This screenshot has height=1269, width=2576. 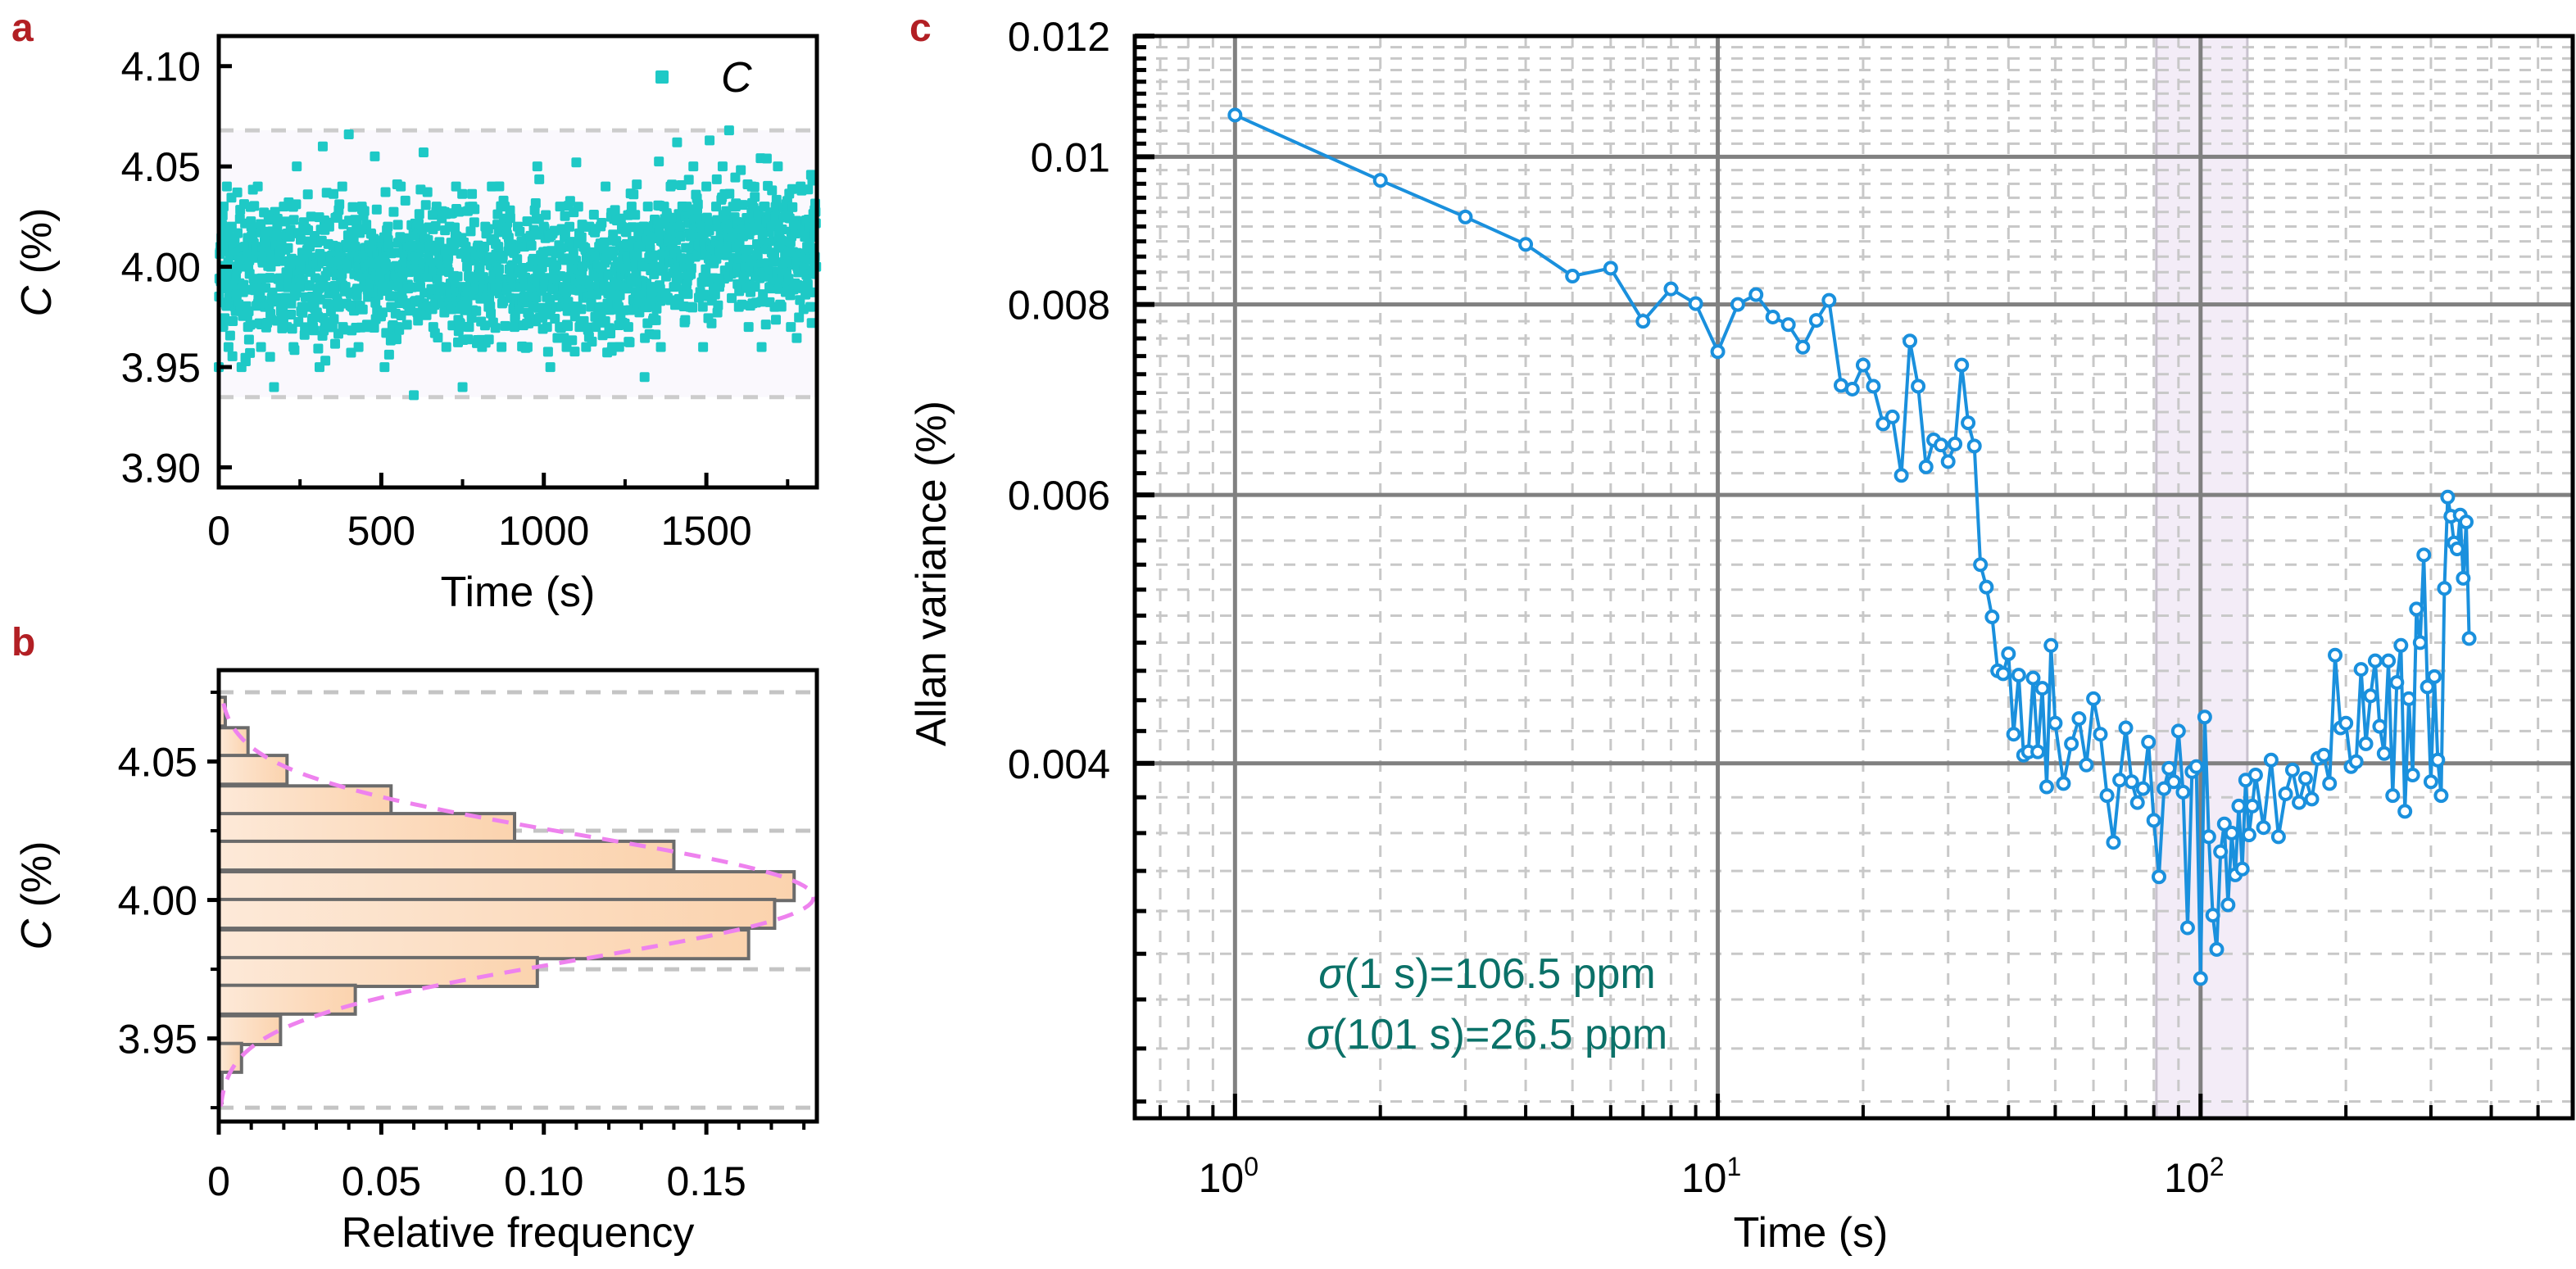 I want to click on y-tick-label: 4.00, so click(x=157, y=901).